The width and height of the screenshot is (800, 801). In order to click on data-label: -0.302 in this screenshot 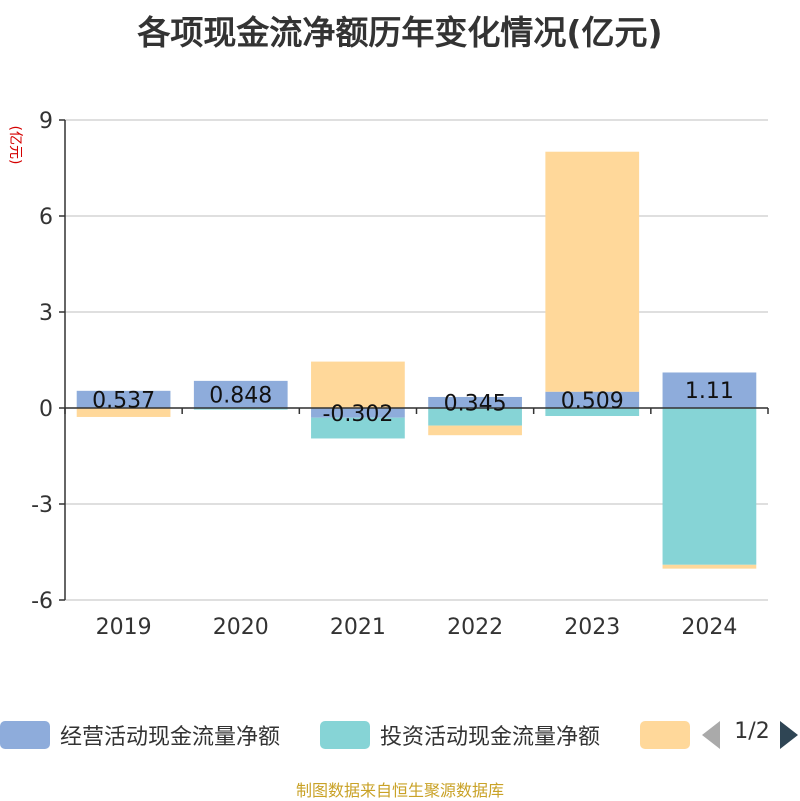, I will do `click(357, 414)`.